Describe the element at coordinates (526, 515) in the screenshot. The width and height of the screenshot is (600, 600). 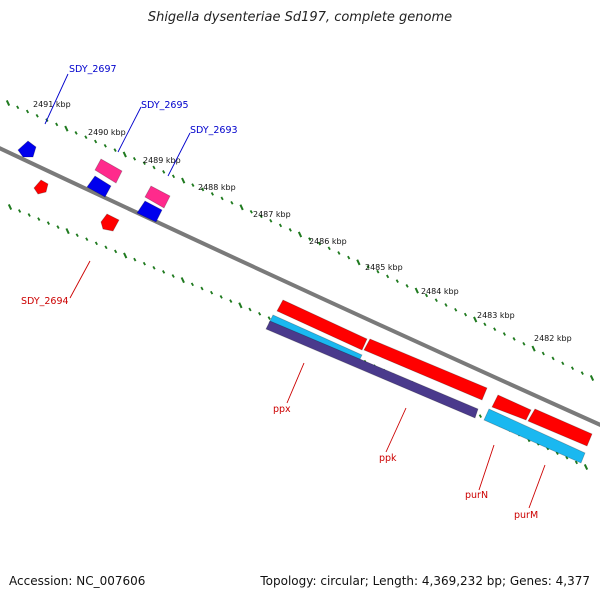
I see `gene-label: purM` at that location.